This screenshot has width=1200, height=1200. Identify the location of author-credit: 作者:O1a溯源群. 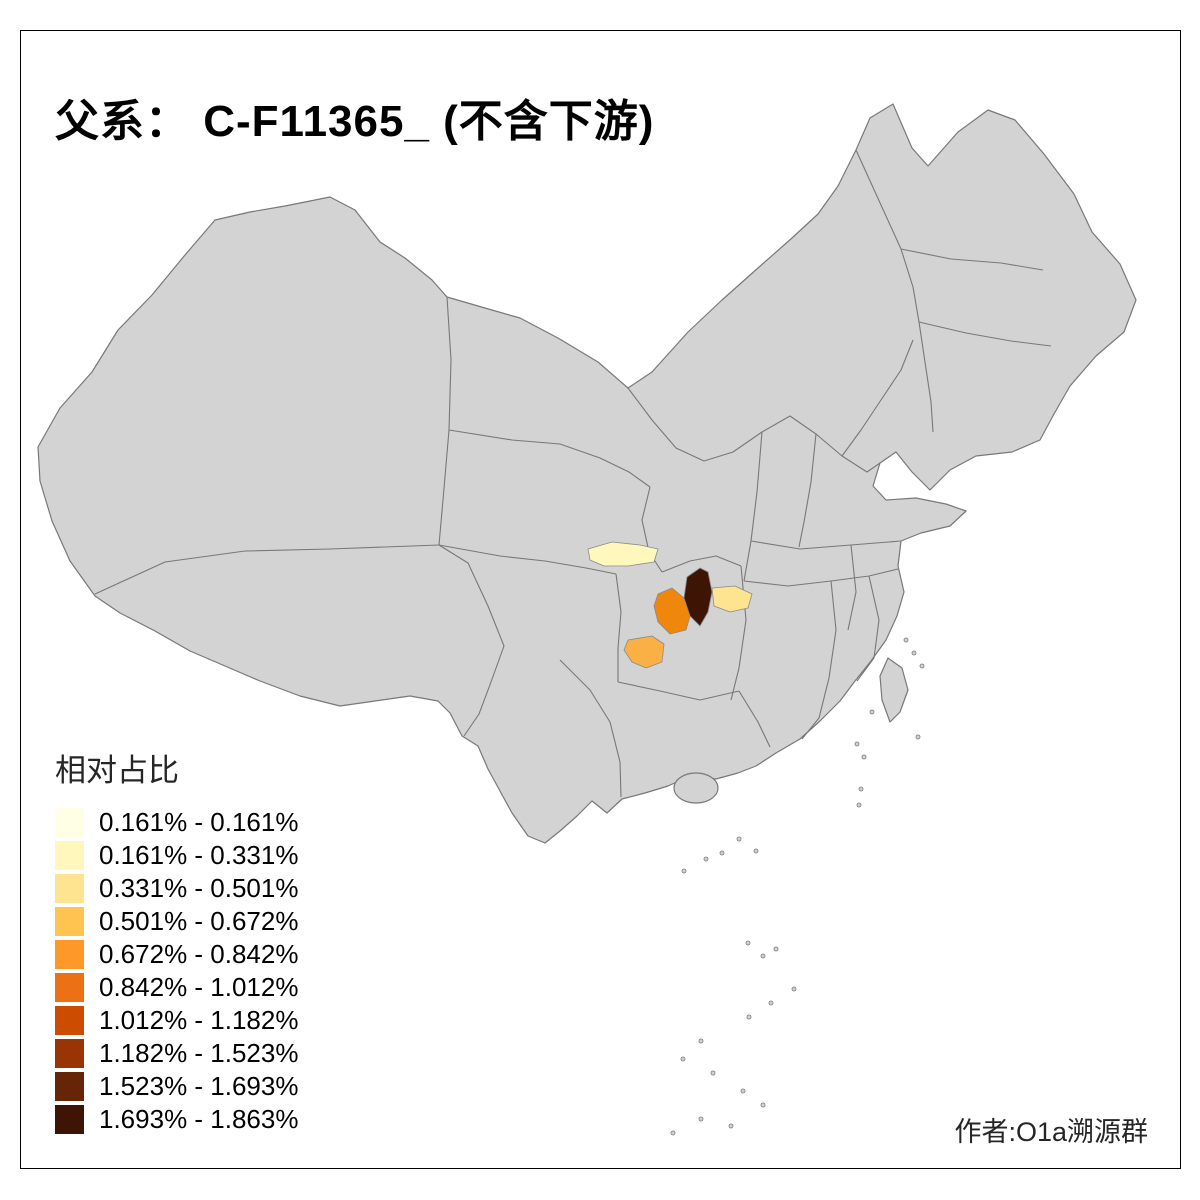
(1051, 1132).